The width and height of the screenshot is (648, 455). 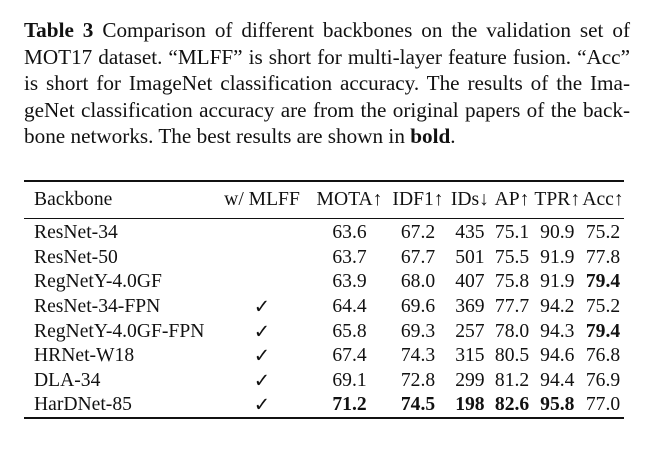 What do you see at coordinates (418, 257) in the screenshot?
I see `cell-idf1: 67.7` at bounding box center [418, 257].